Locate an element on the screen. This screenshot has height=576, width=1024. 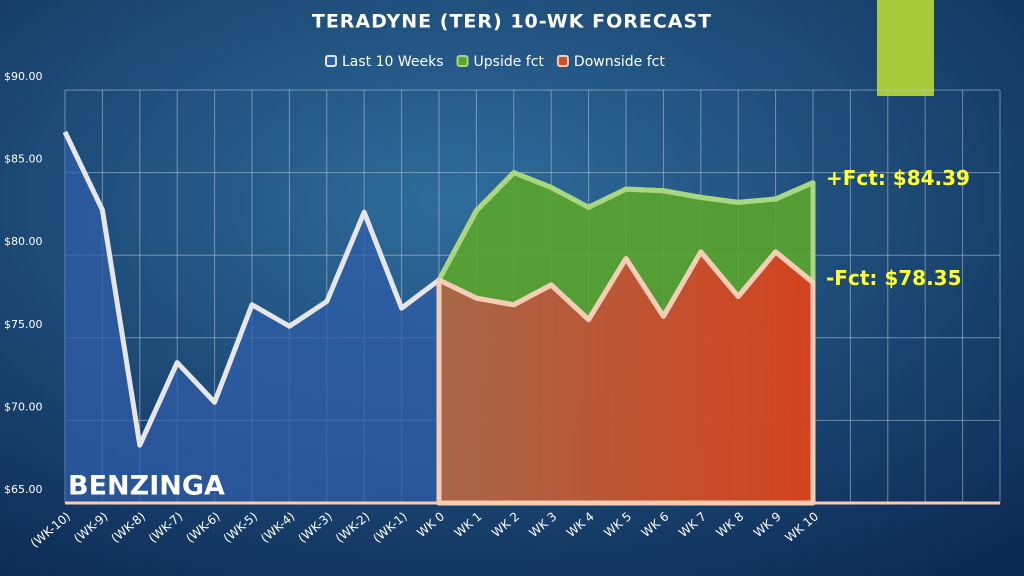
legend-label: Downside fct is located at coordinates (619, 62).